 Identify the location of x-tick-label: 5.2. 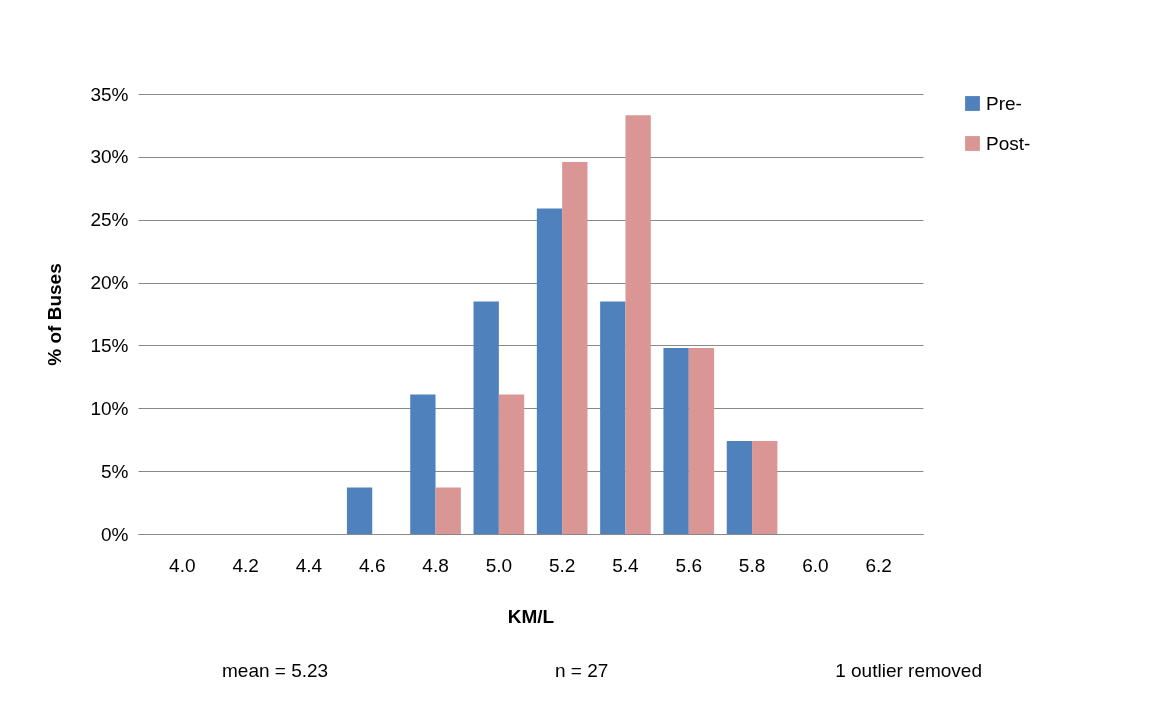
(562, 565).